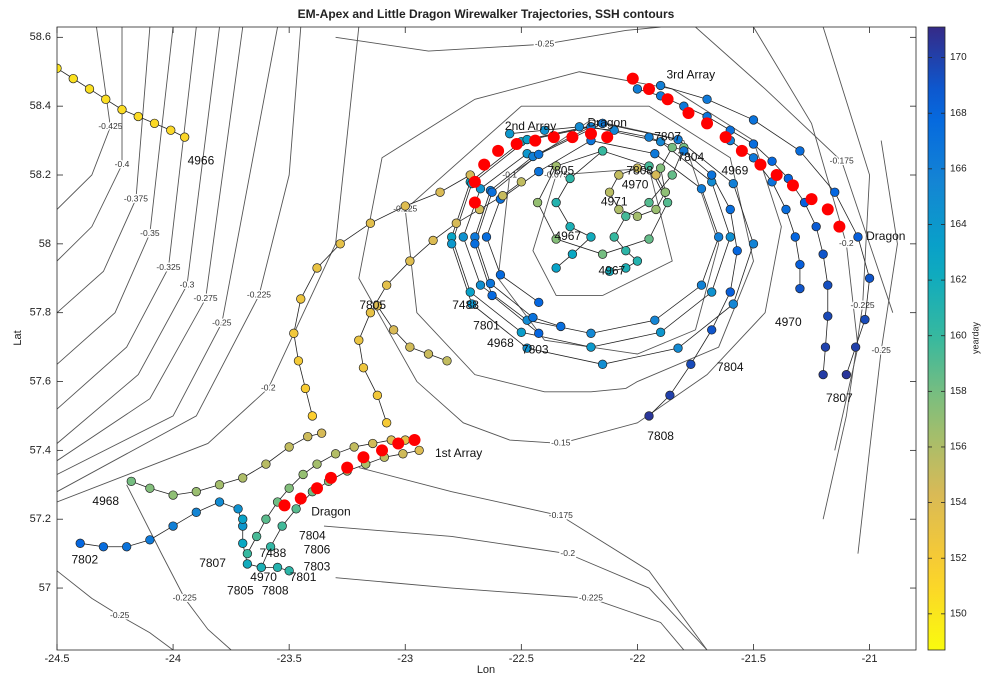 Image resolution: width=984 pixels, height=677 pixels. I want to click on y-tick-label: 57, so click(45, 588).